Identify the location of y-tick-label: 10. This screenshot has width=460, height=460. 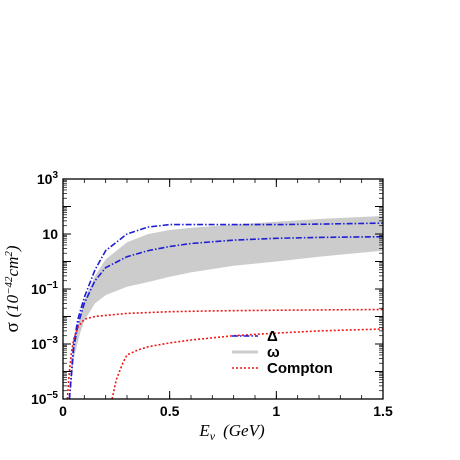
(50, 234).